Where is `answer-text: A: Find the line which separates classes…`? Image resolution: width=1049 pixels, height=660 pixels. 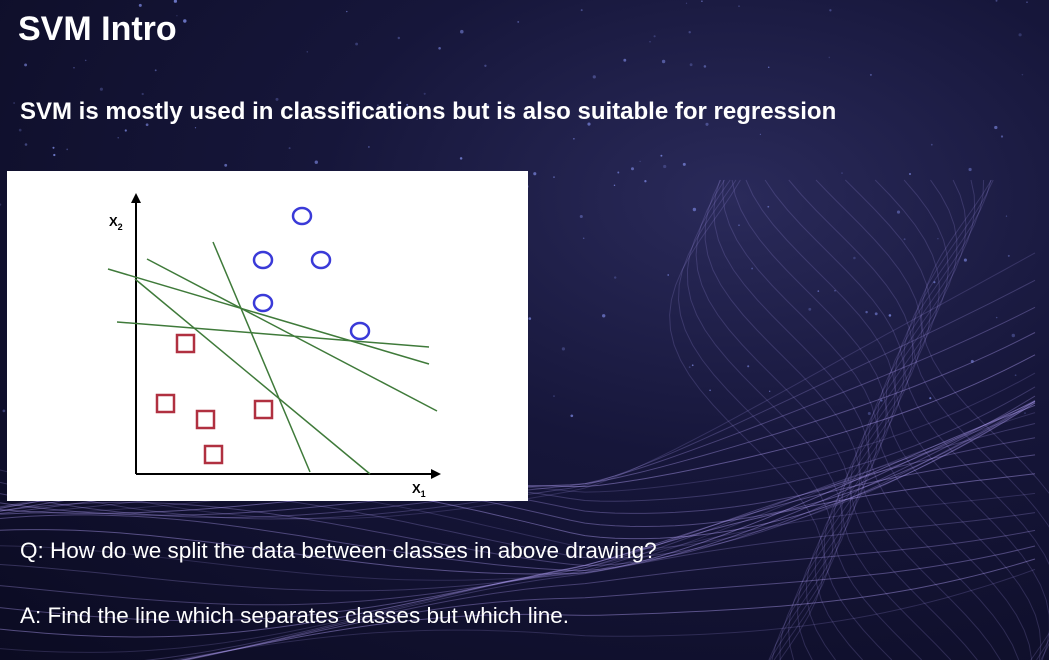
answer-text: A: Find the line which separates classes… is located at coordinates (295, 615).